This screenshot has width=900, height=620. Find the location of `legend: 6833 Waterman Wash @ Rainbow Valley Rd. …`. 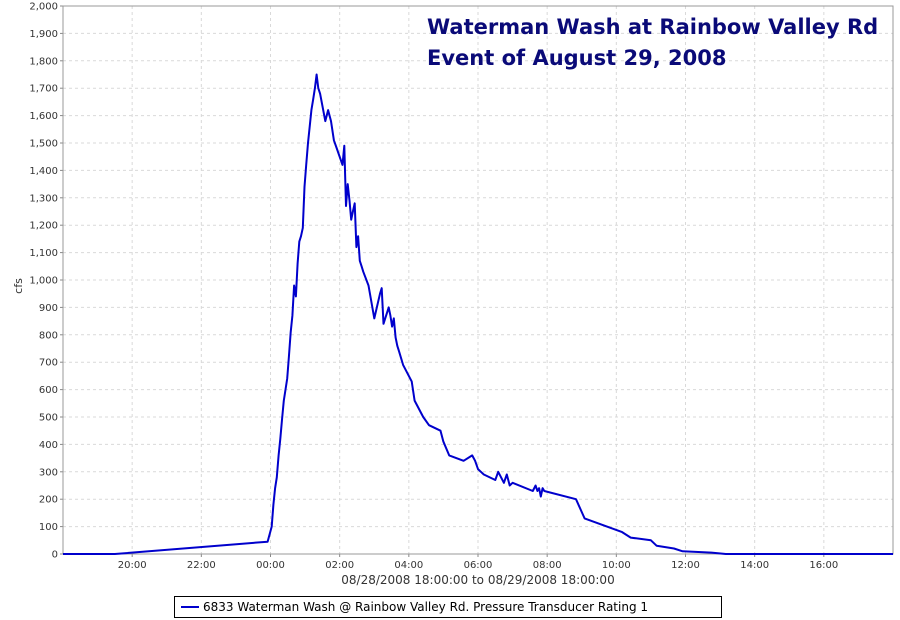

legend: 6833 Waterman Wash @ Rainbow Valley Rd. … is located at coordinates (448, 607).